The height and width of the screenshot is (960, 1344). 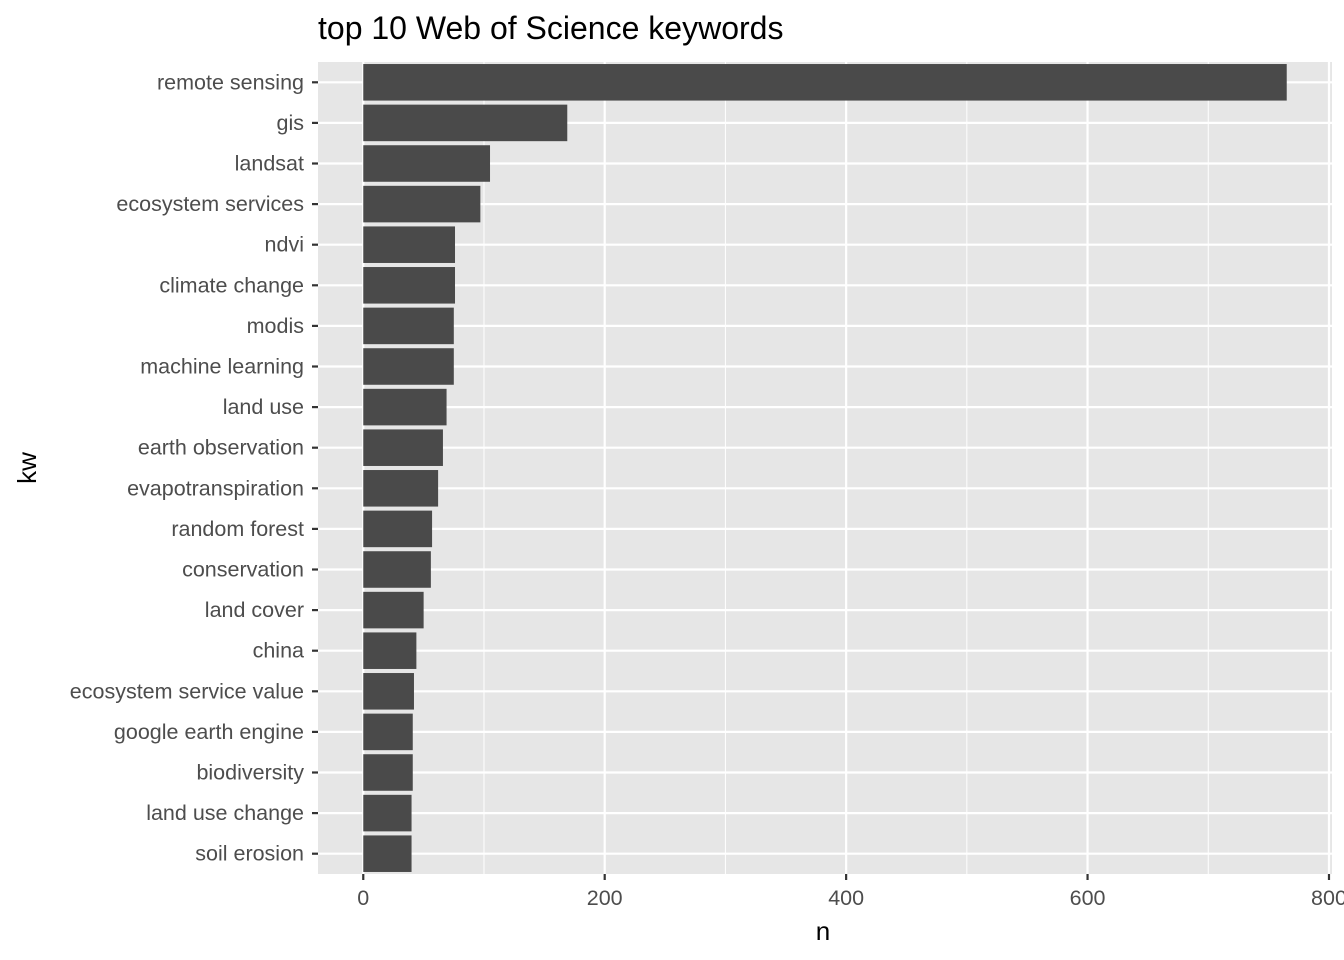 I want to click on y-tick-label: landsat, so click(x=269, y=164).